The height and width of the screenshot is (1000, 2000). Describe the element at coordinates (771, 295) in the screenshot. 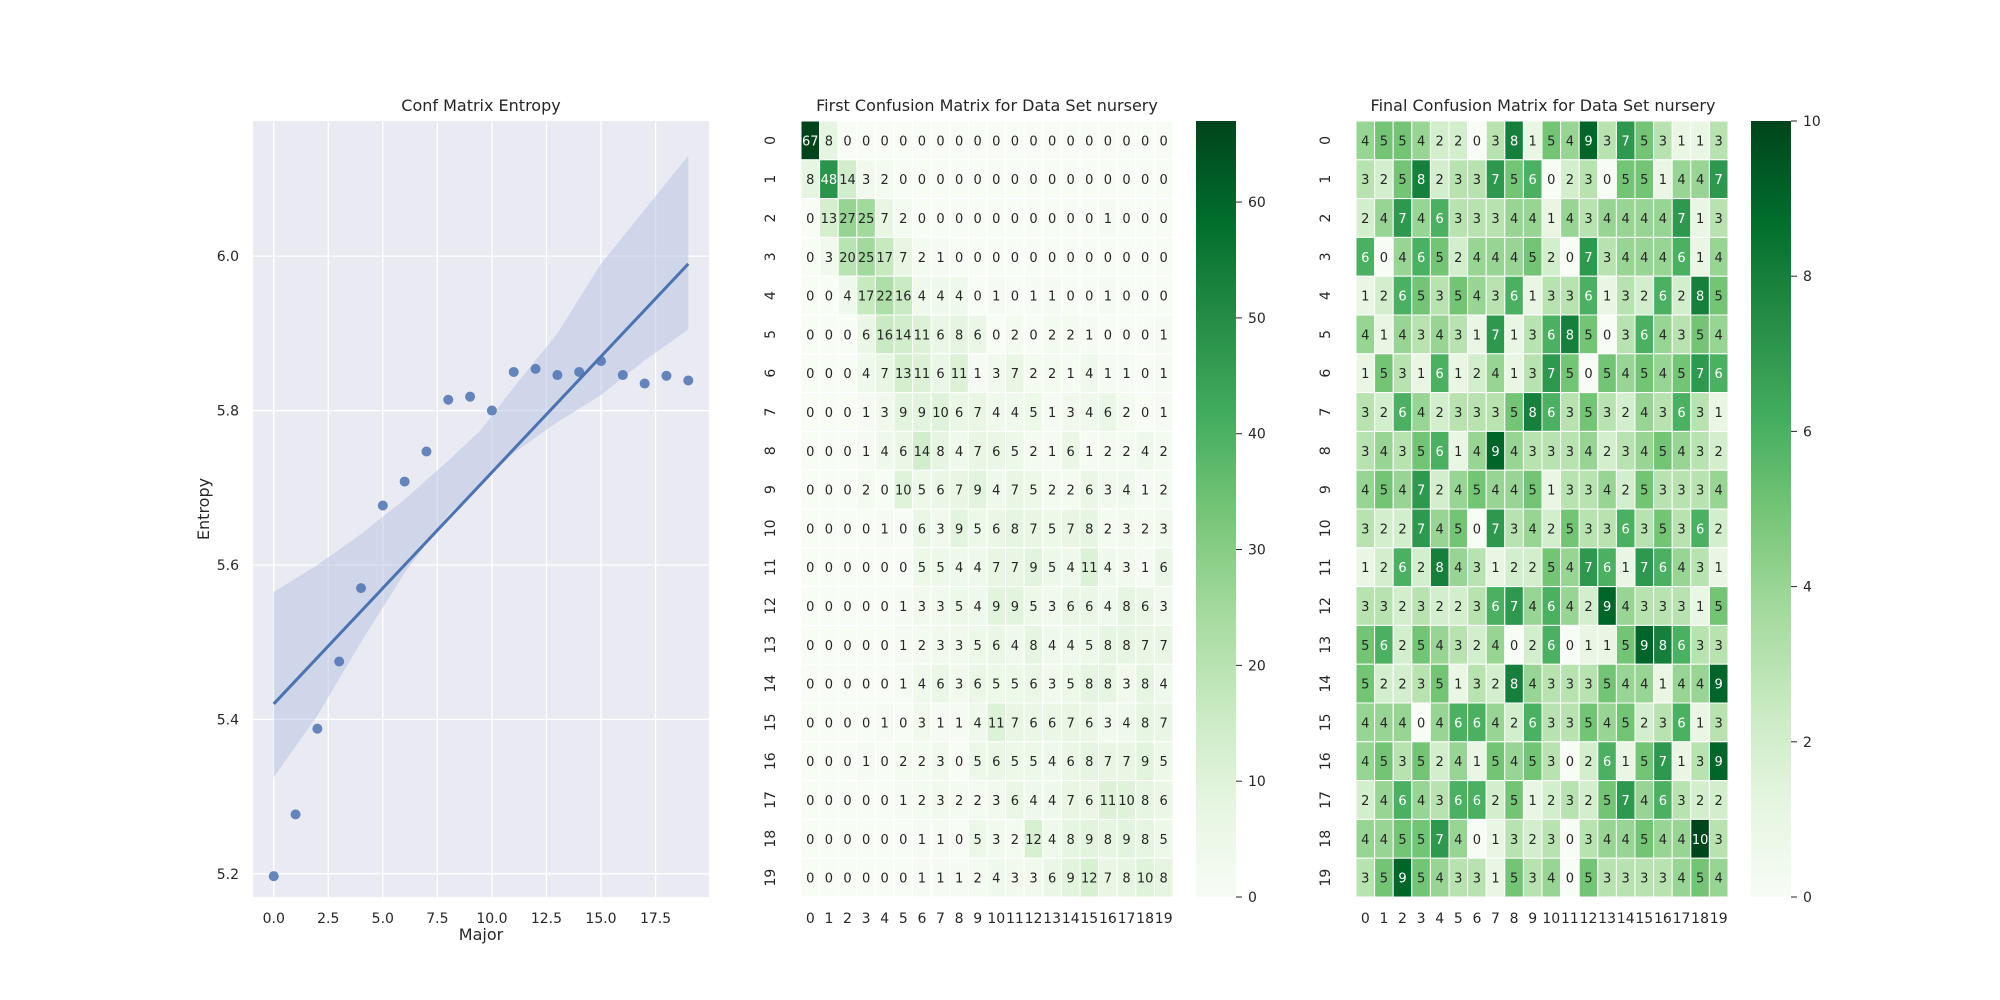

I see `row-label: 4` at that location.